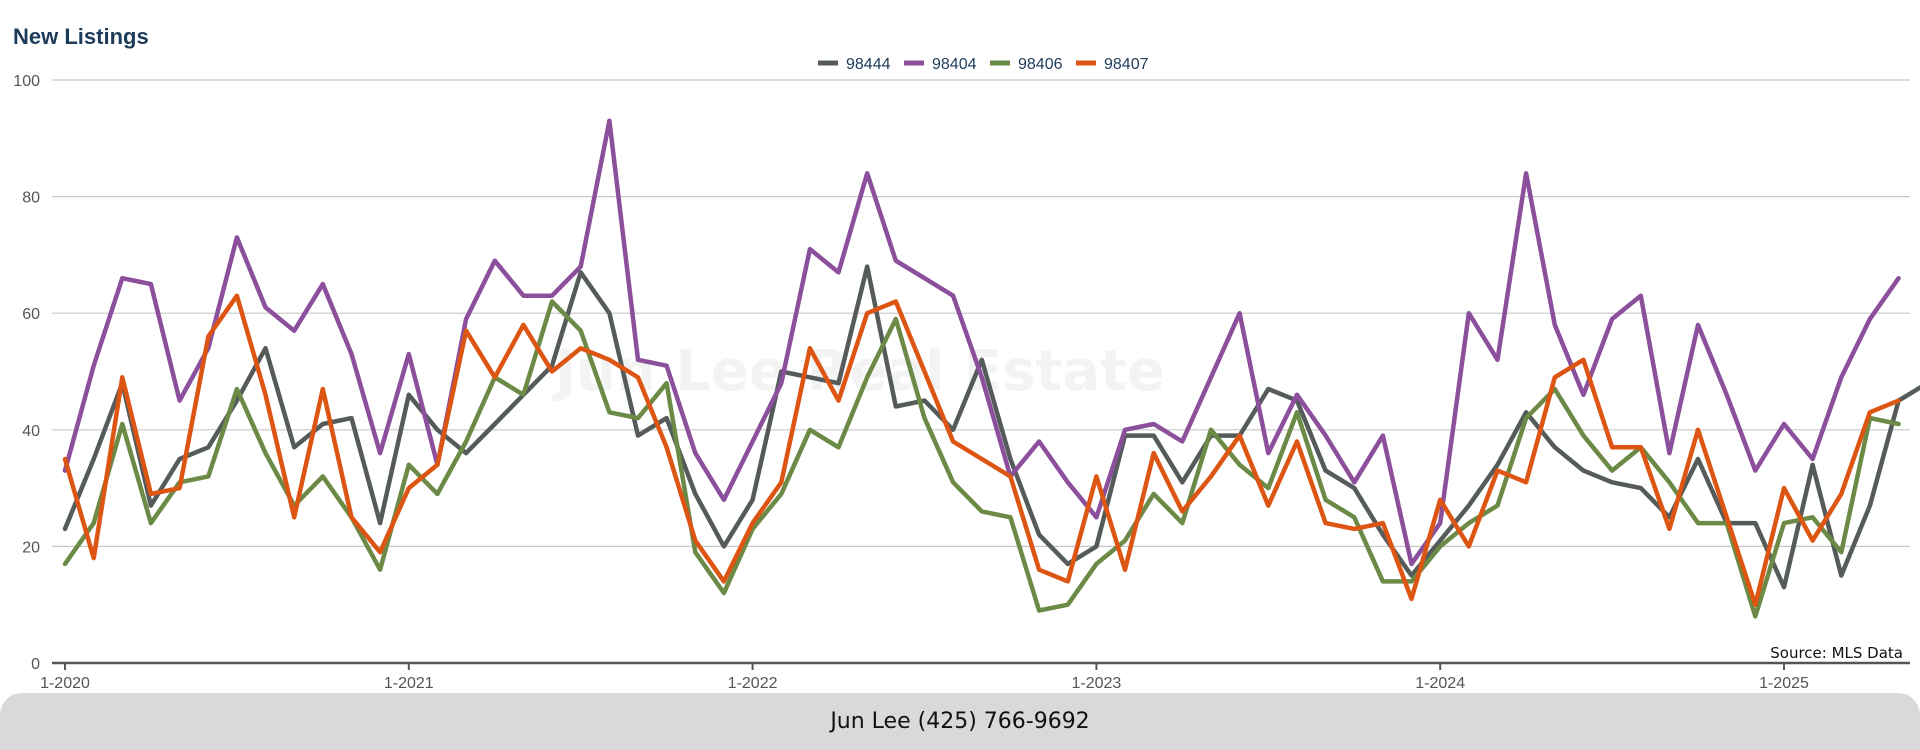  Describe the element at coordinates (409, 683) in the screenshot. I see `x-tick-label-1-2021: 1-2021` at that location.